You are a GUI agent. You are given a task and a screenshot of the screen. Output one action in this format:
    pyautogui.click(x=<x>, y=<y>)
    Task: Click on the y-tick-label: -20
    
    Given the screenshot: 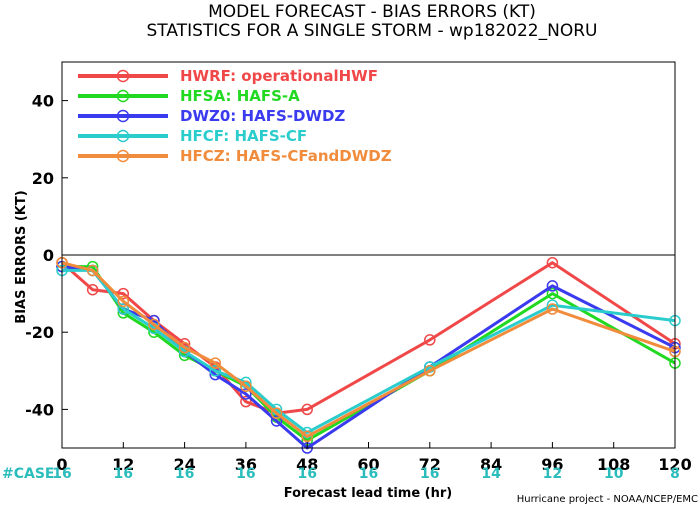 What is the action you would take?
    pyautogui.click(x=39, y=332)
    